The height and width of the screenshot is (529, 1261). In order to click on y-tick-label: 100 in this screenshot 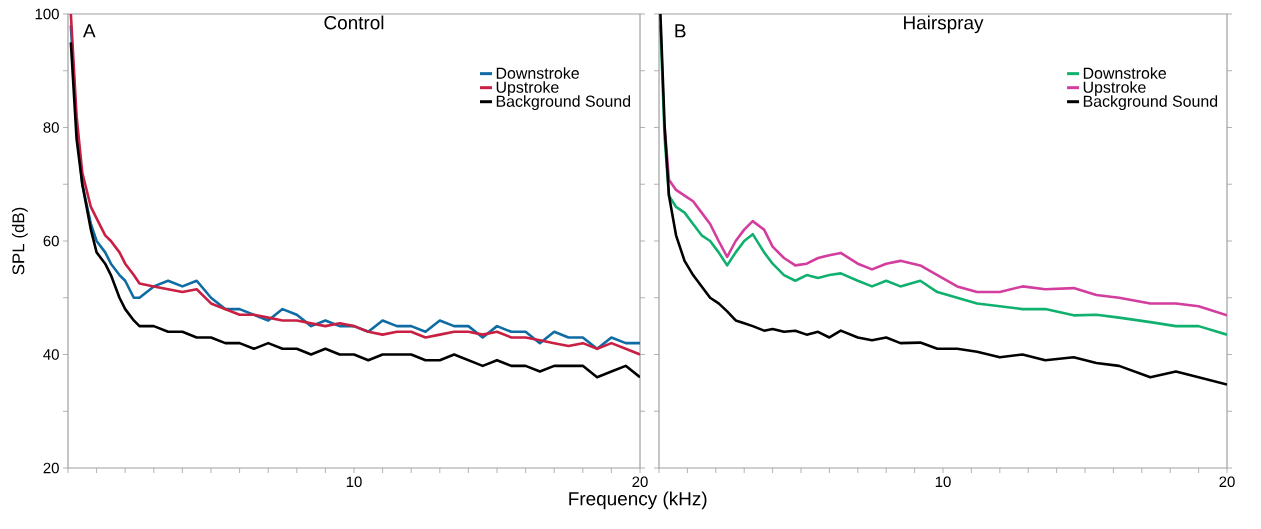, I will do `click(47, 14)`.